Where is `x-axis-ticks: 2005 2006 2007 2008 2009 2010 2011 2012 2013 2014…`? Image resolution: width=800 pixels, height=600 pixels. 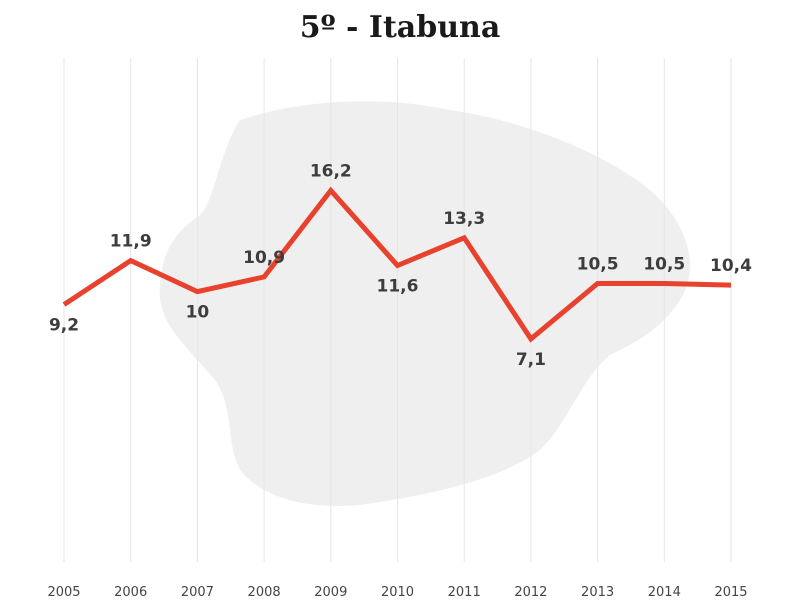 x-axis-ticks: 2005 2006 2007 2008 2009 2010 2011 2012 2013 2014… is located at coordinates (397, 592).